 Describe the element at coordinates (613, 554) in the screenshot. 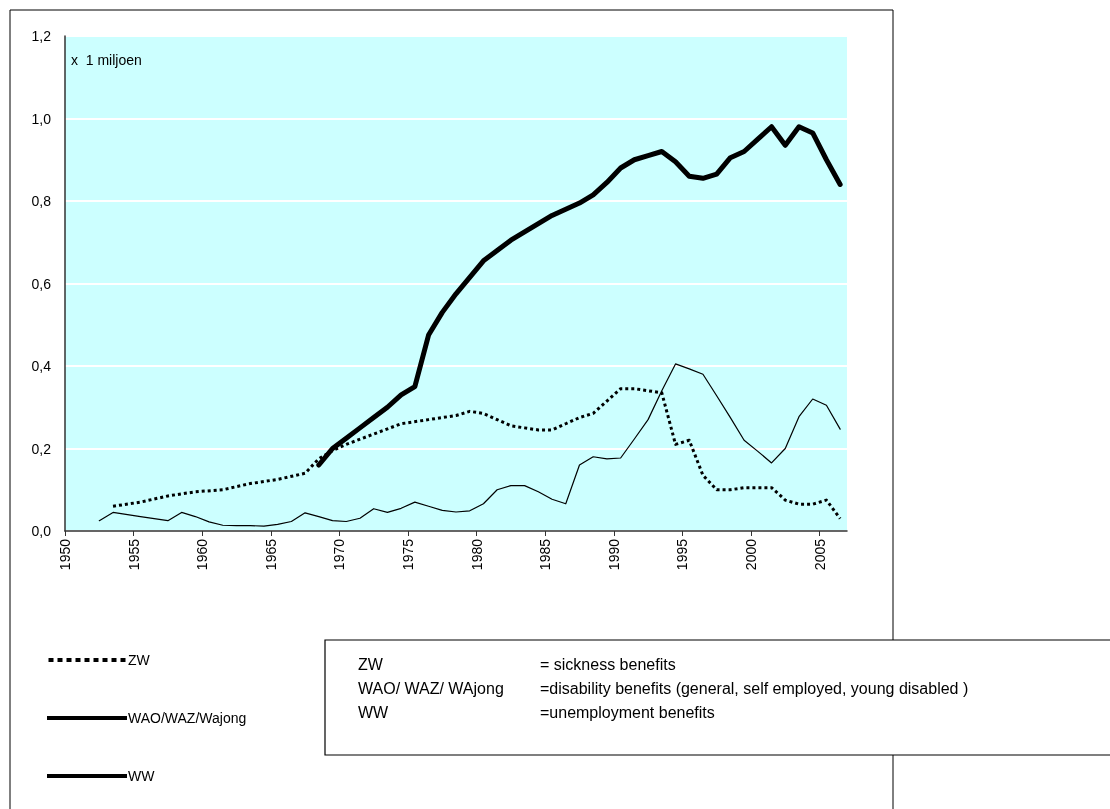

I see `x-tick-label: 1990` at that location.